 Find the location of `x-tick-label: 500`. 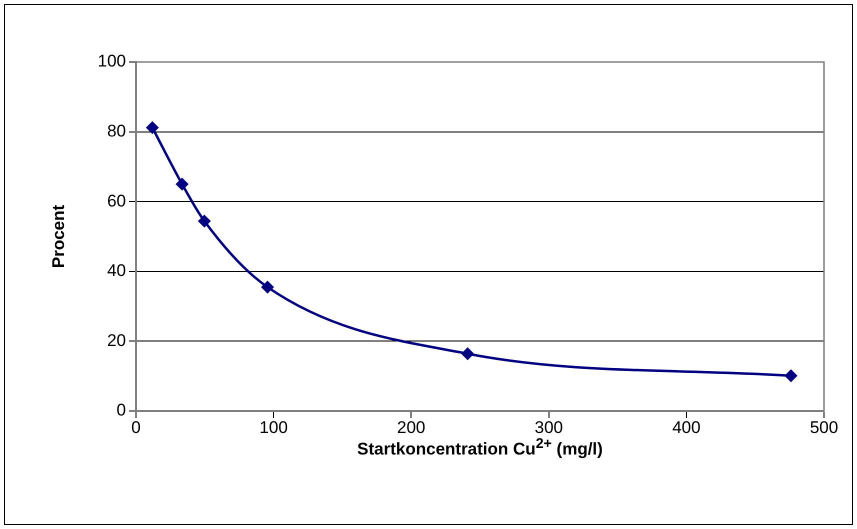

x-tick-label: 500 is located at coordinates (824, 427).